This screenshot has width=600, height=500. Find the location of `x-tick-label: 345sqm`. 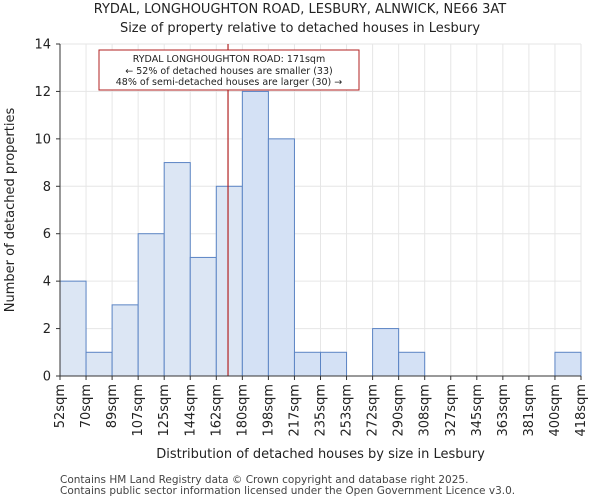

x-tick-label: 345sqm is located at coordinates (477, 410).